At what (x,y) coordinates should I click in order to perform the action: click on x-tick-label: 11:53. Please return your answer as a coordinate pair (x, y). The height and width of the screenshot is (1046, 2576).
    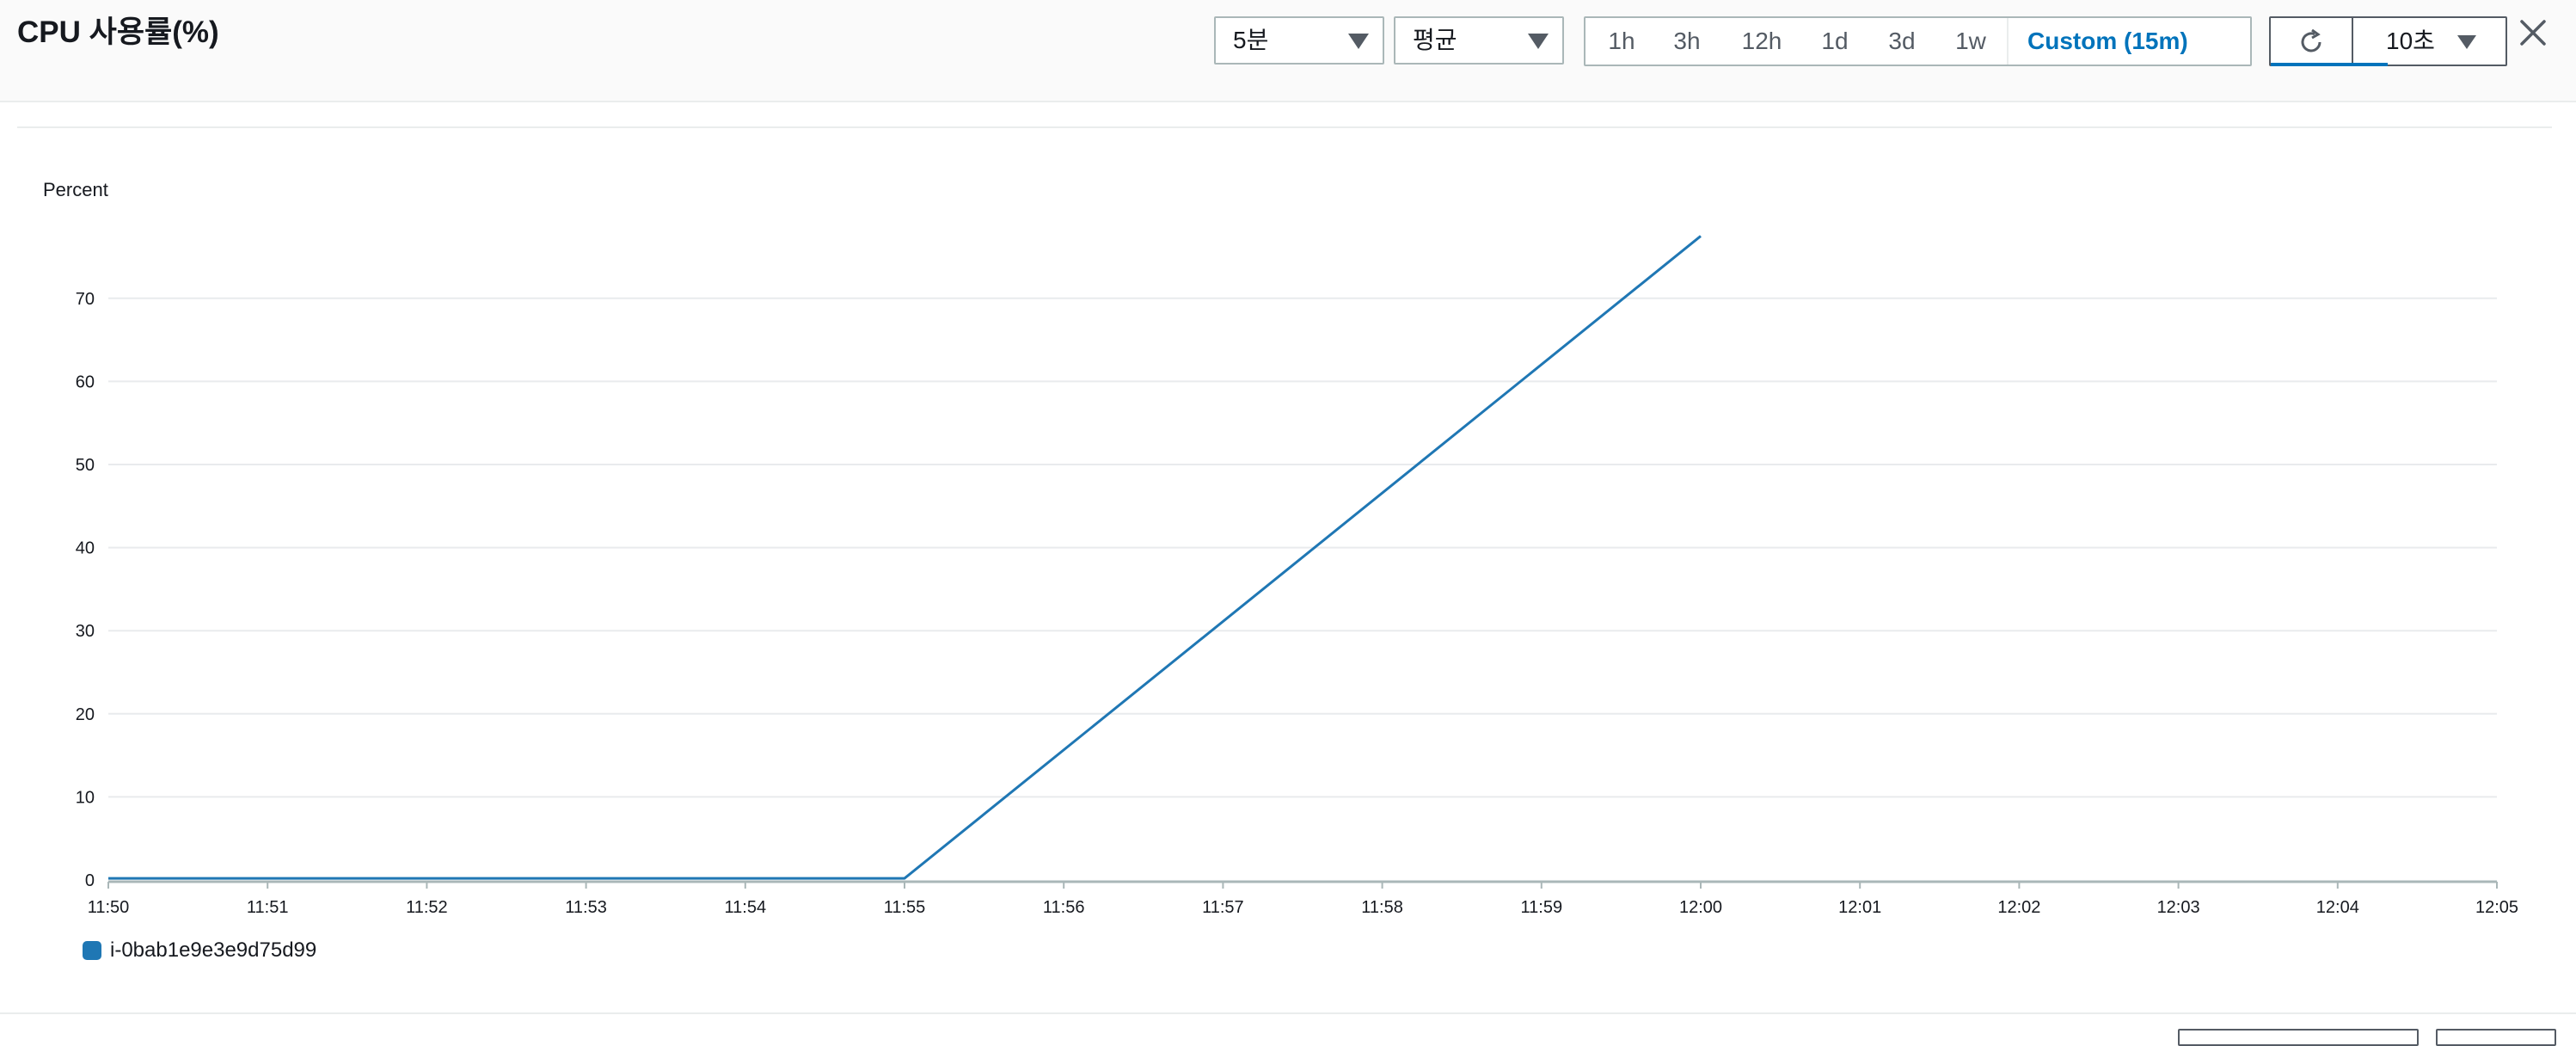
    Looking at the image, I should click on (586, 907).